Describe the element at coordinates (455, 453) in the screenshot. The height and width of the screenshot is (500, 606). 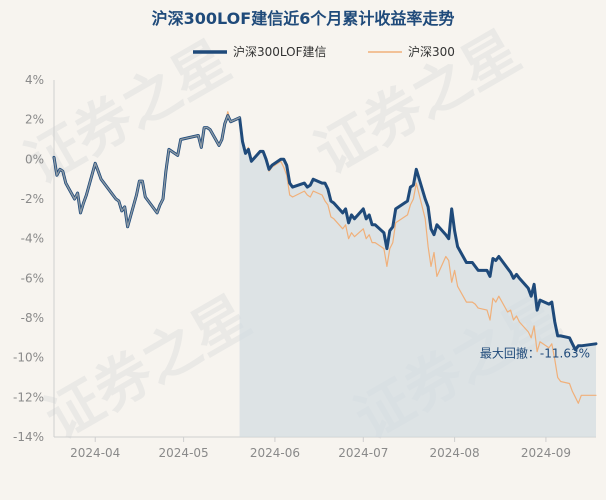
I see `x-tick-label: 2024-08` at that location.